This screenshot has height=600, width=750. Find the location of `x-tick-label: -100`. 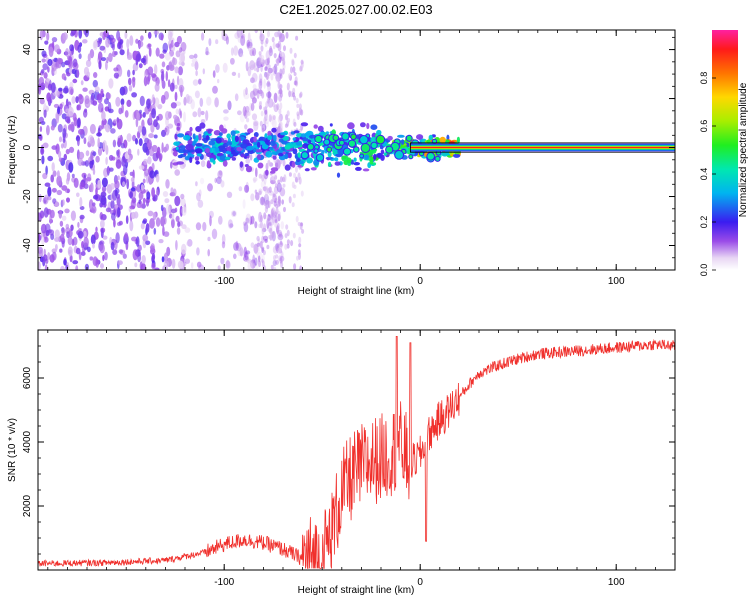

x-tick-label: -100 is located at coordinates (224, 281).